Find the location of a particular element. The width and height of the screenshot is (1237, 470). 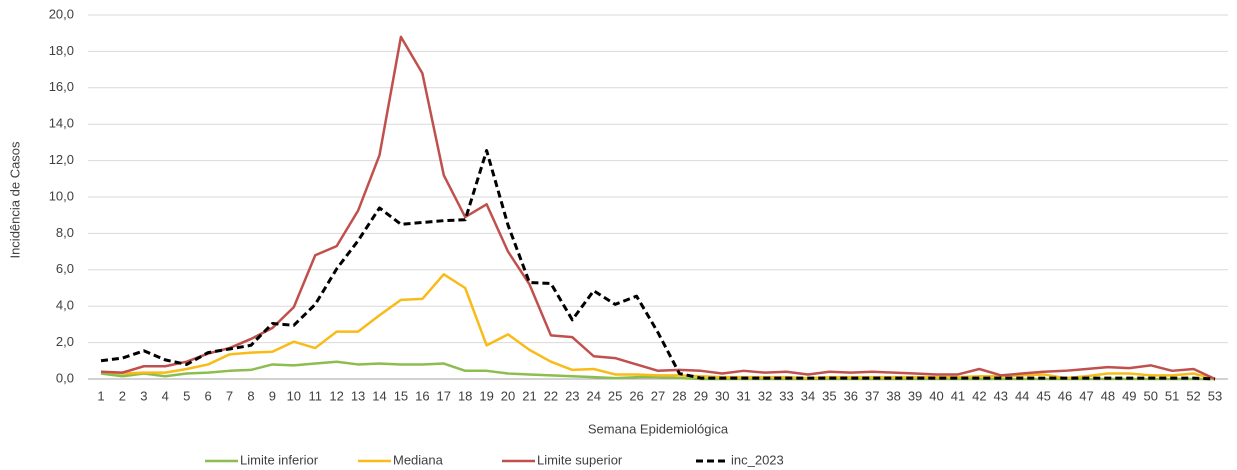

x-tick-label: 14 is located at coordinates (379, 395).